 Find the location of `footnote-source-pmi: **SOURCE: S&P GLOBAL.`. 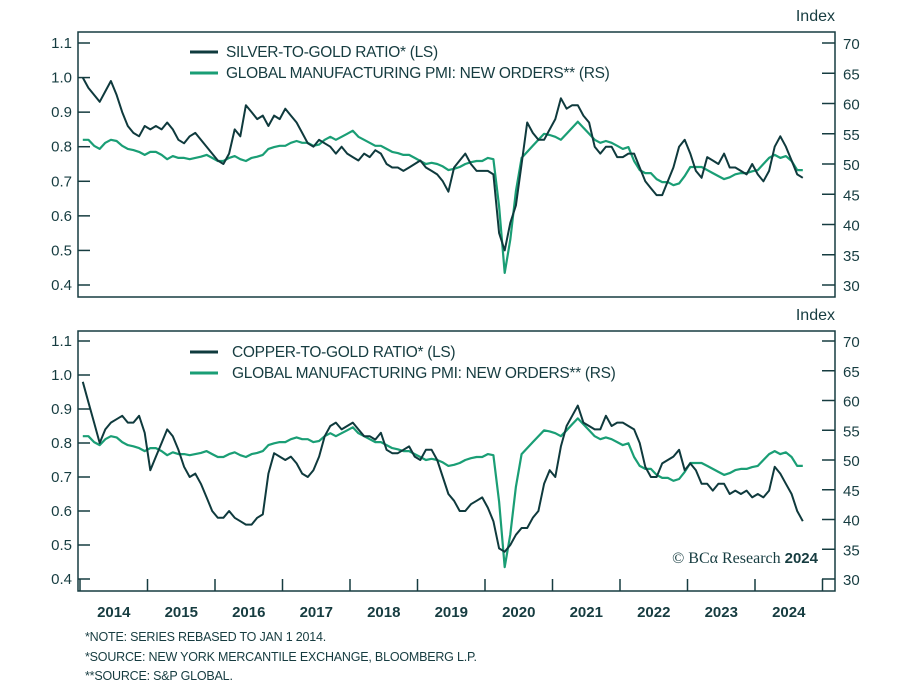

footnote-source-pmi: **SOURCE: S&P GLOBAL. is located at coordinates (159, 676).